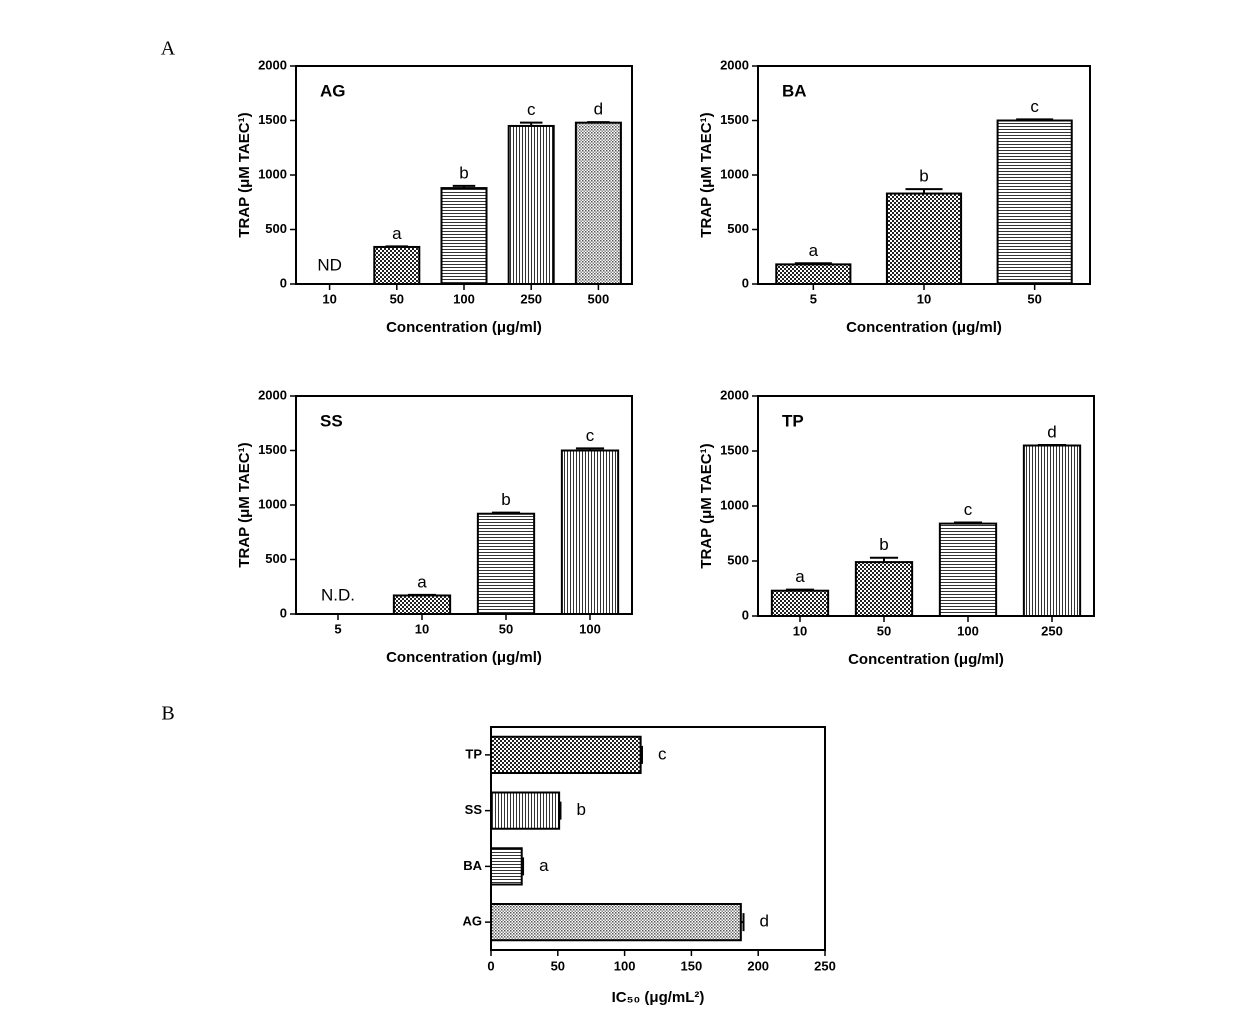 This screenshot has width=1248, height=1035. I want to click on panel-title: SS, so click(331, 420).